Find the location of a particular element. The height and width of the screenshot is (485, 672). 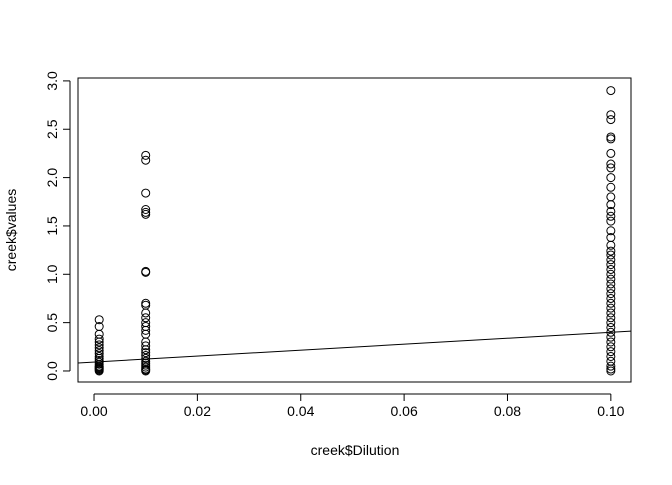

x-tick-label: 0.10 is located at coordinates (610, 411).